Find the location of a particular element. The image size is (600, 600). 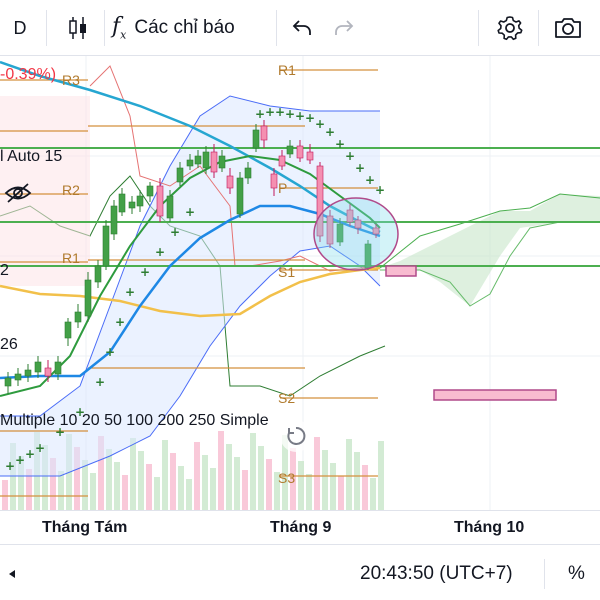

redo-icon is located at coordinates (344, 27).